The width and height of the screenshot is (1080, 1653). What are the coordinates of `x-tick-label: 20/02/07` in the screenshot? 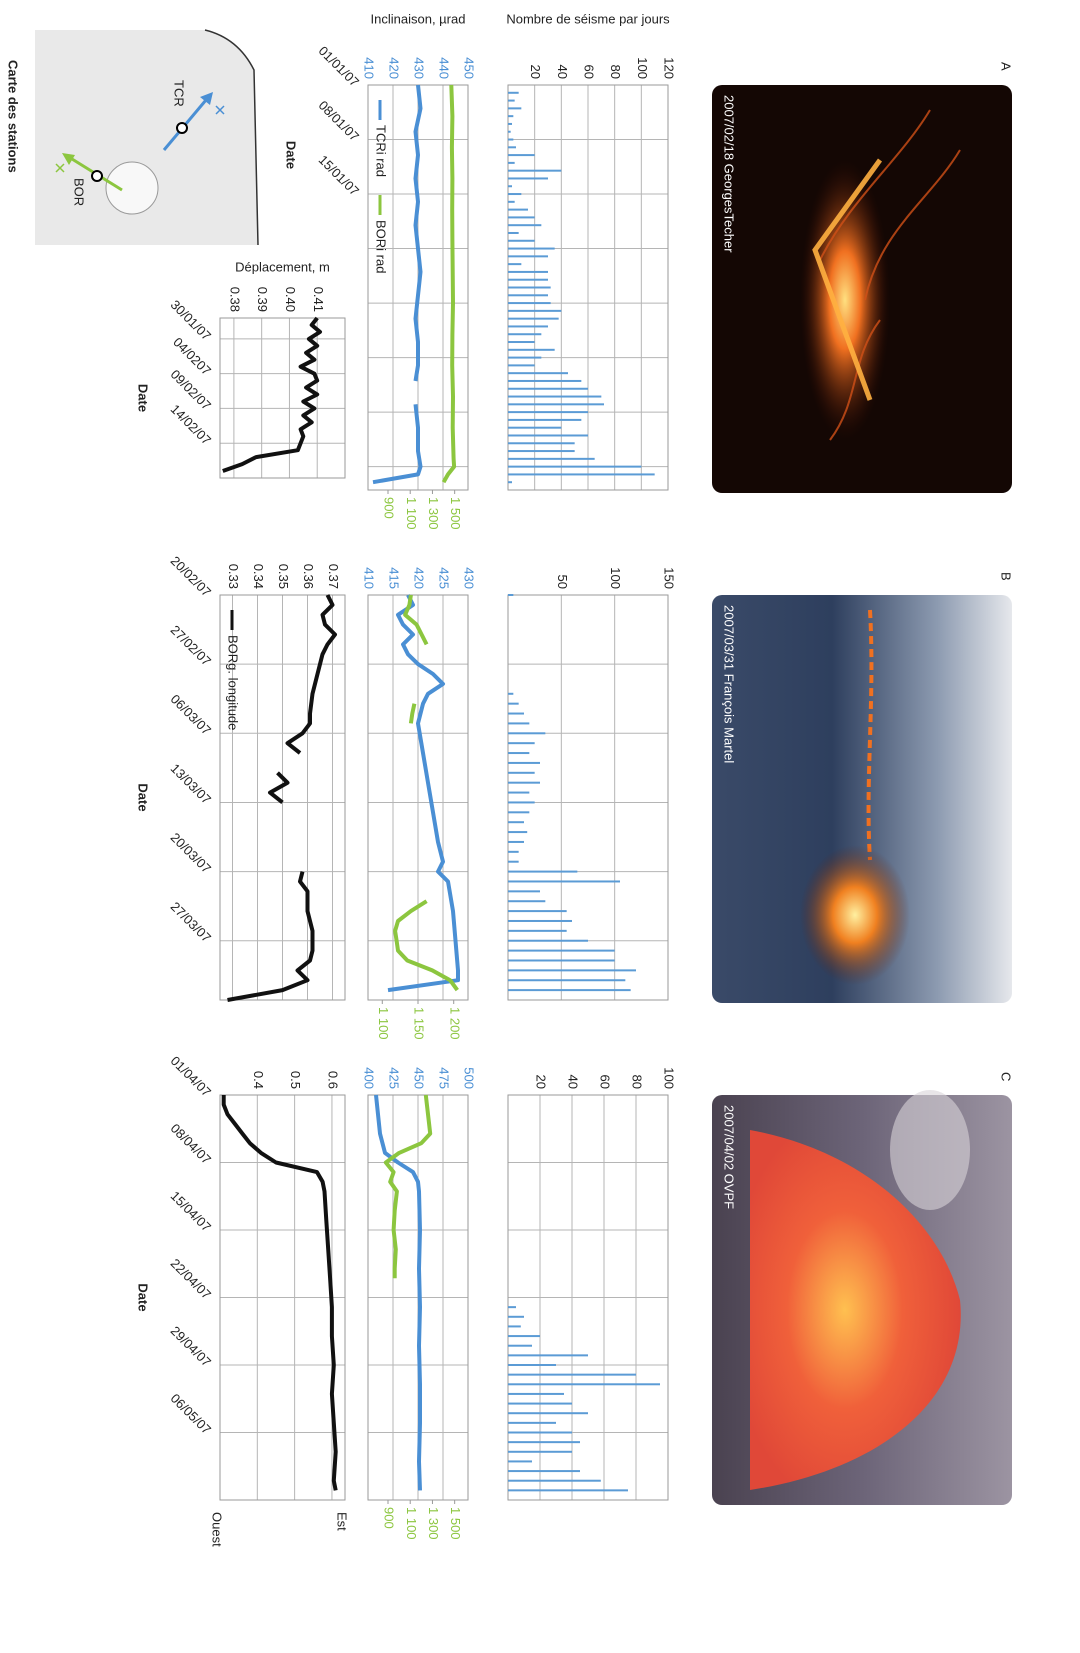 It's located at (191, 576).